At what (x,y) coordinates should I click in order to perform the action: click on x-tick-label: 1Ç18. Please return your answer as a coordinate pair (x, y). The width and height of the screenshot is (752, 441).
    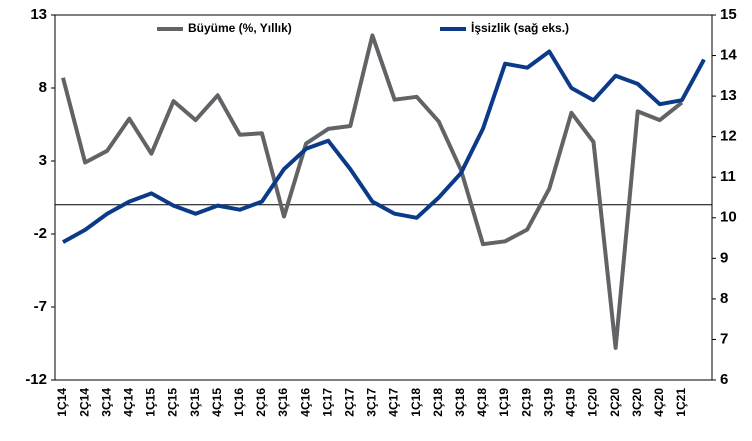
    Looking at the image, I should click on (416, 402).